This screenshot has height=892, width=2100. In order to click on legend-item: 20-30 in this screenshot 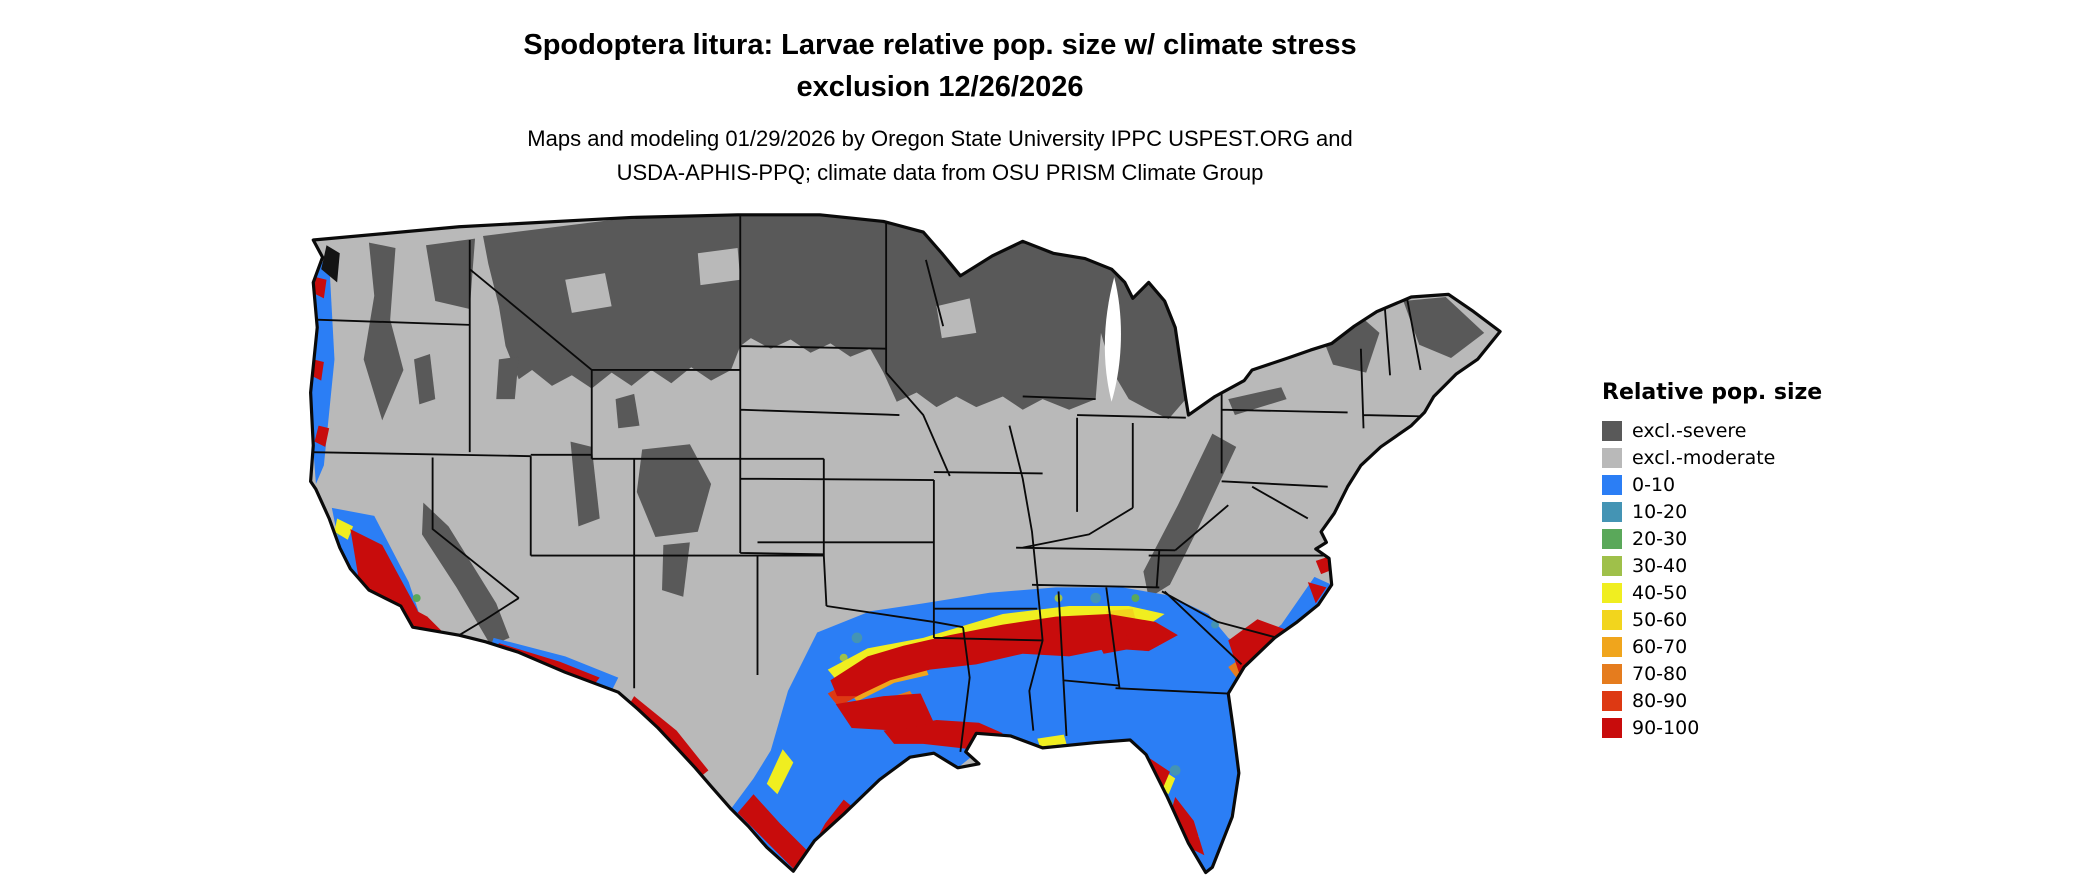, I will do `click(1712, 538)`.